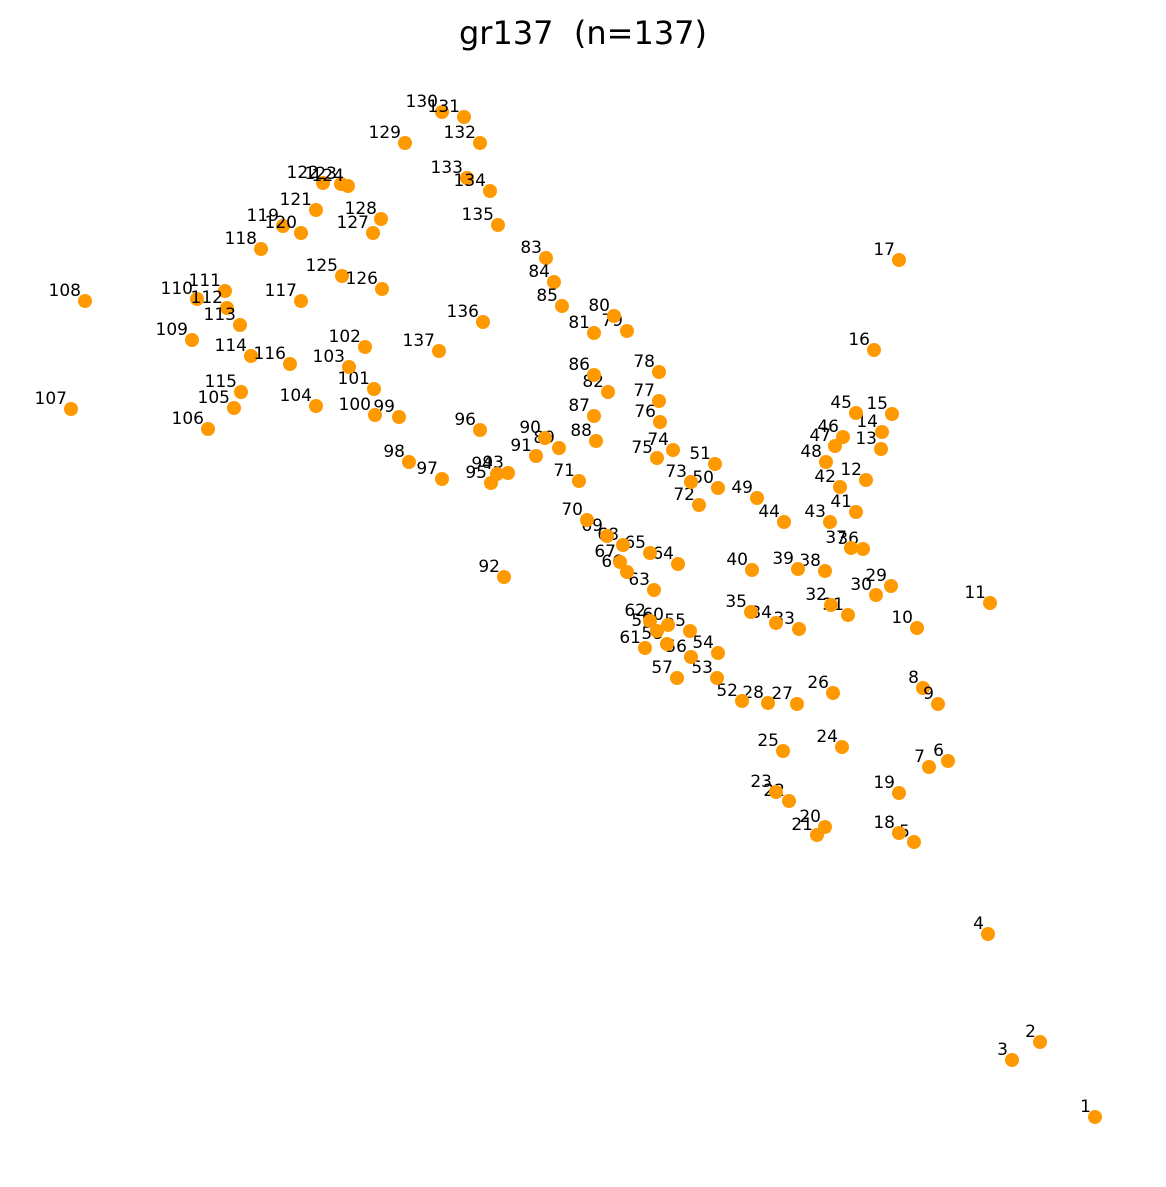 The height and width of the screenshot is (1187, 1166). Describe the element at coordinates (572, 510) in the screenshot. I see `point-label-70: 70` at that location.